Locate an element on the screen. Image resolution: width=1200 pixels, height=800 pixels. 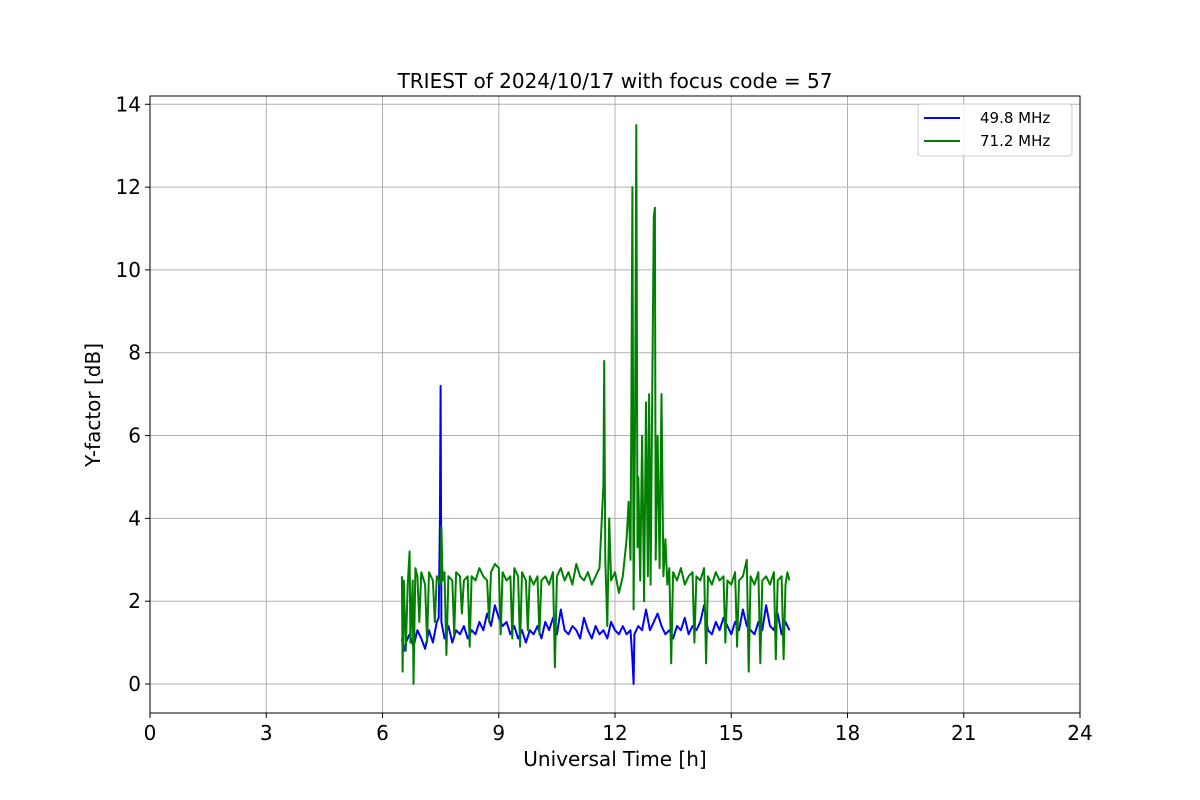
x-tick-label: 3 is located at coordinates (266, 733).